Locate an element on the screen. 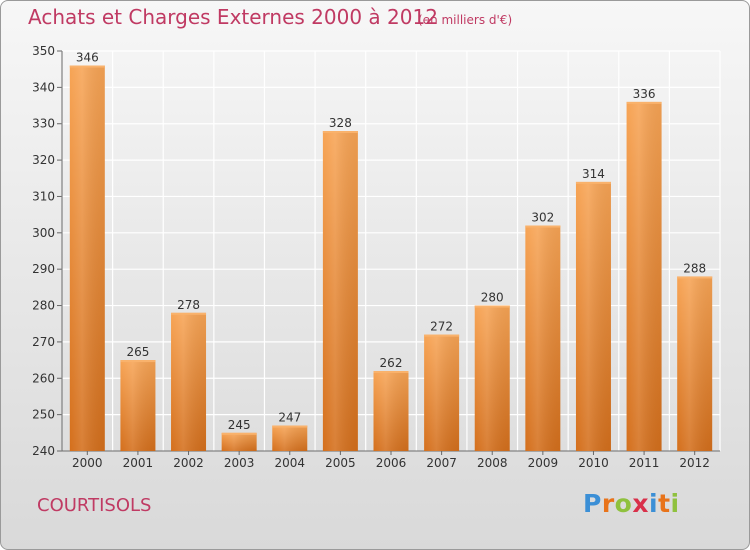 Image resolution: width=750 pixels, height=550 pixels. y-tick-label: 300 is located at coordinates (43, 233).